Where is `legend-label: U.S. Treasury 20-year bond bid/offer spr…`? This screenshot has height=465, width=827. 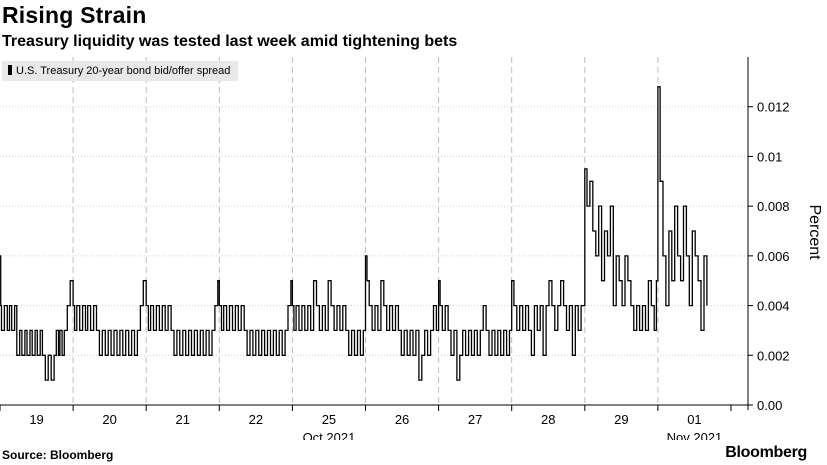 legend-label: U.S. Treasury 20-year bond bid/offer spr… is located at coordinates (123, 71).